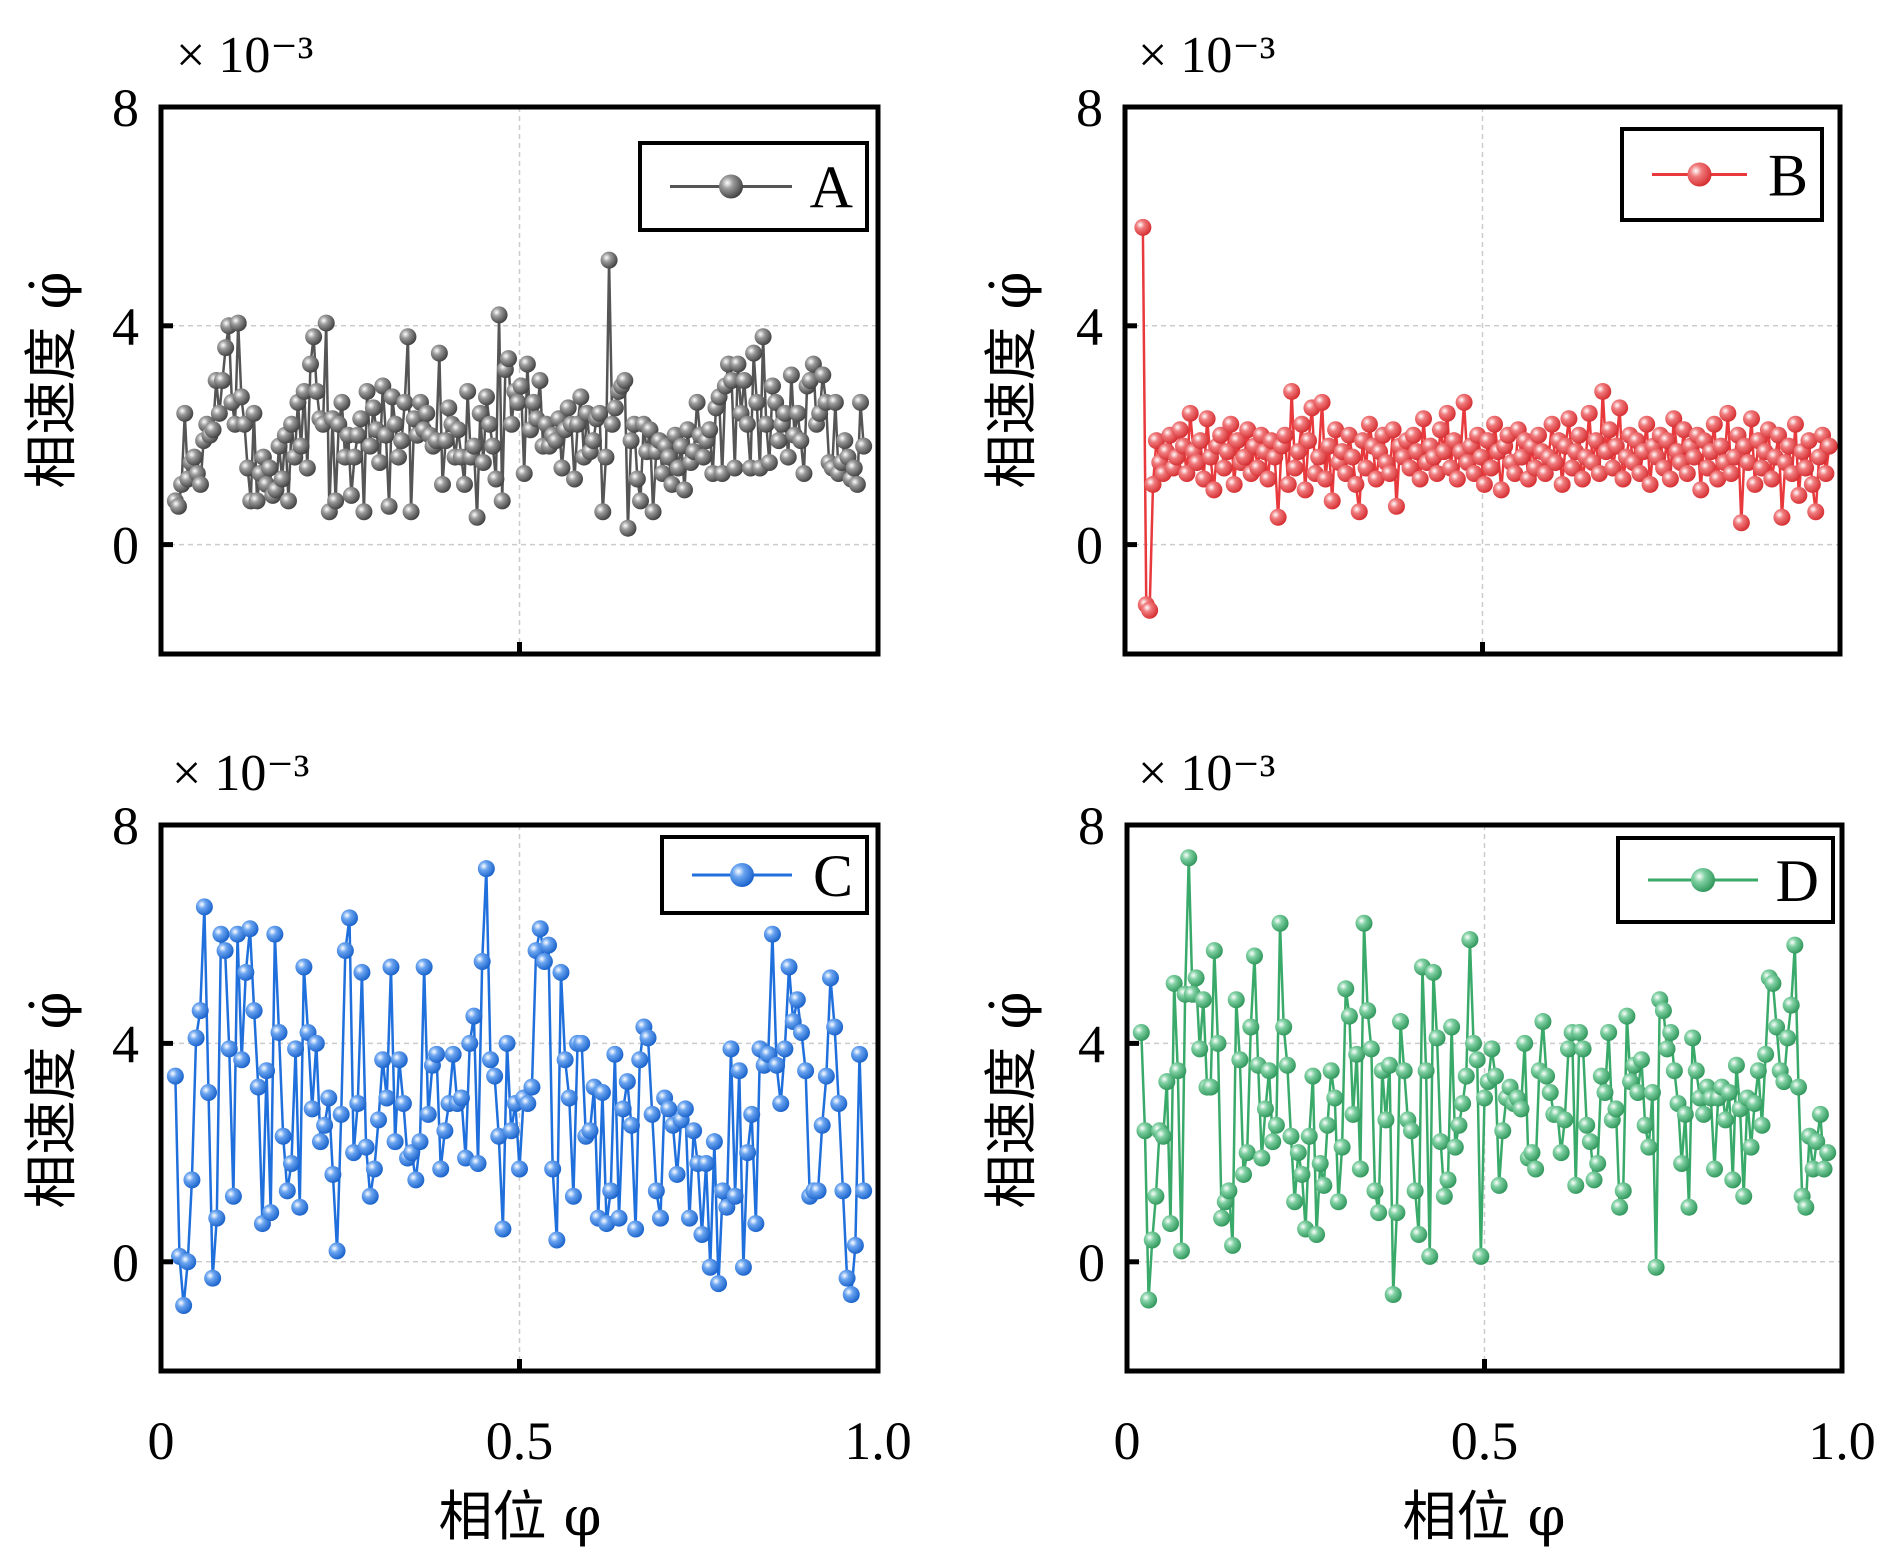 The width and height of the screenshot is (1890, 1552). What do you see at coordinates (1797, 881) in the screenshot?
I see `legend-label: D` at bounding box center [1797, 881].